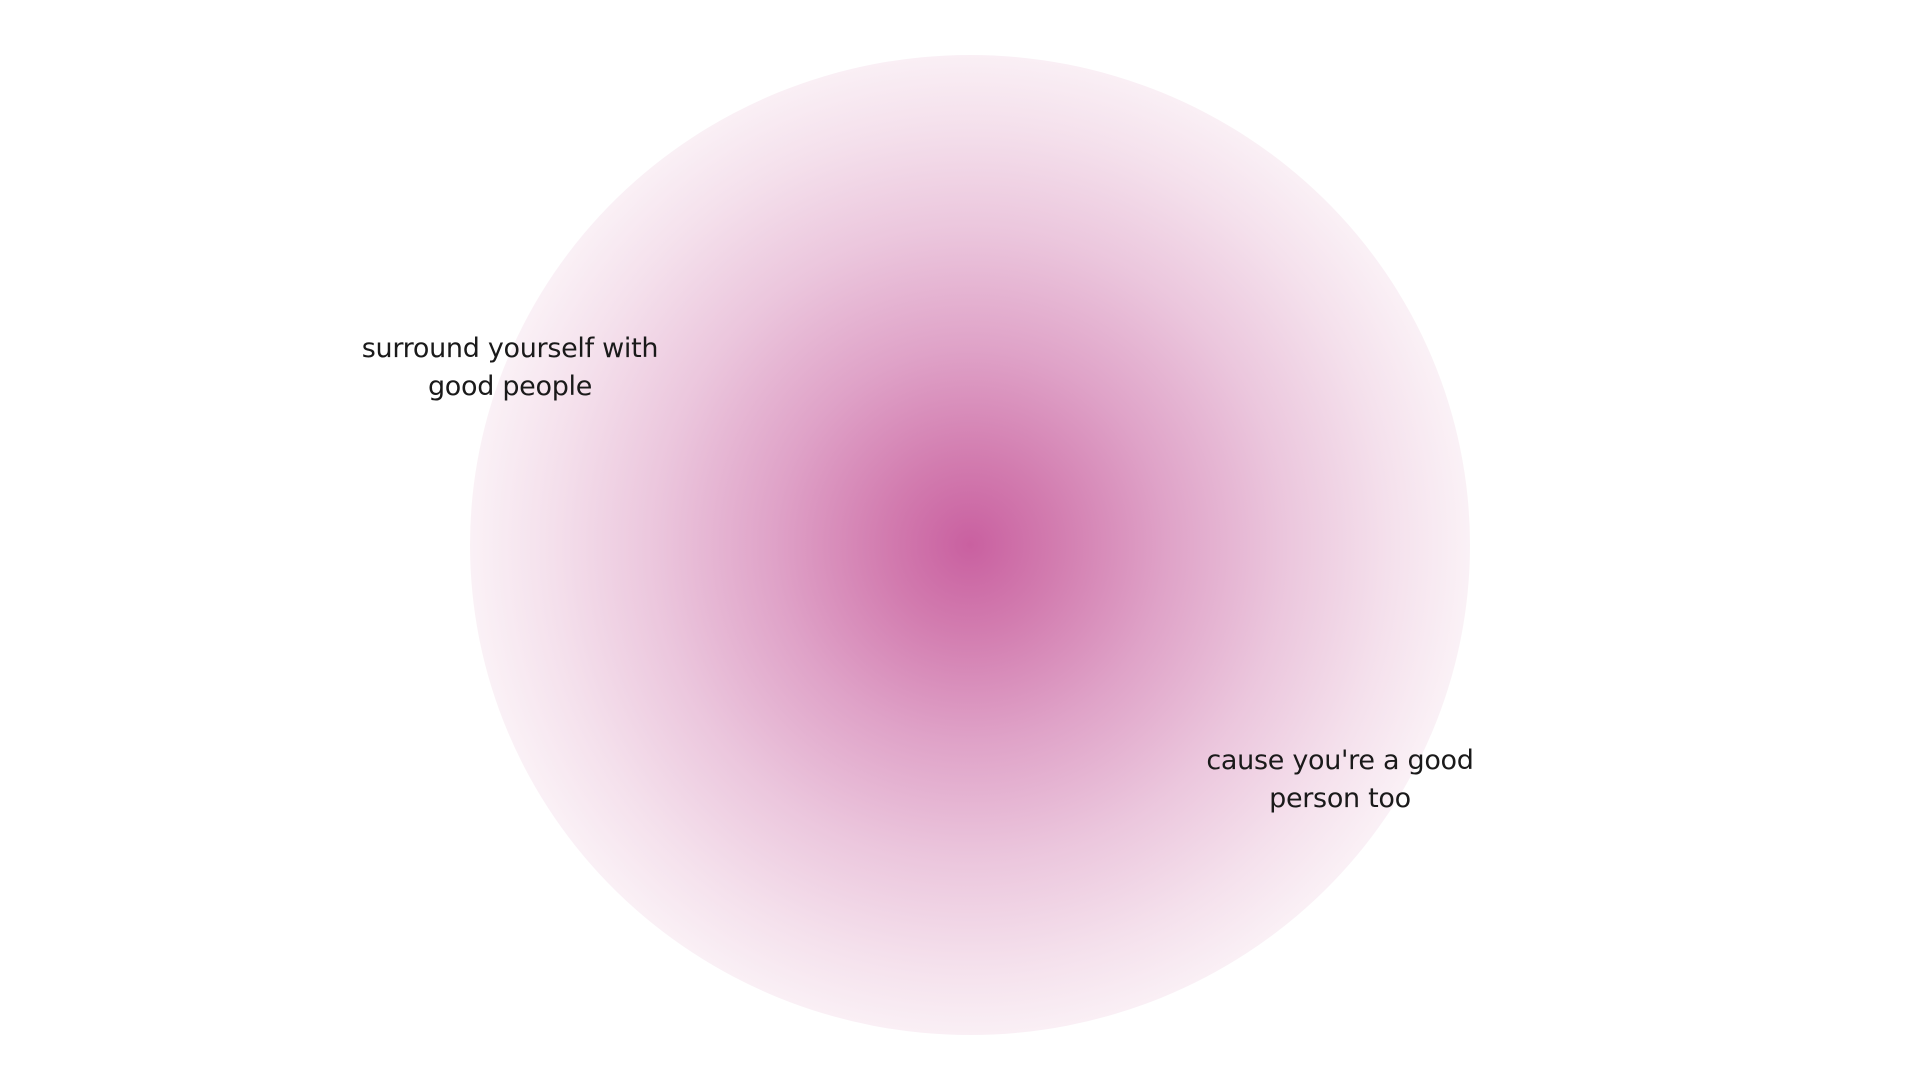 The height and width of the screenshot is (1080, 1920). I want to click on quote-left-line-2: good people, so click(510, 387).